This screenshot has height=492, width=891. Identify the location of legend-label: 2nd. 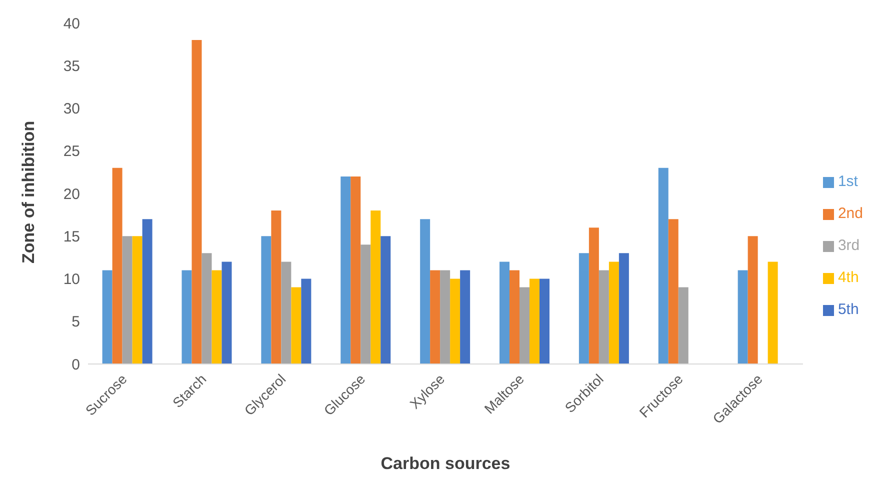
(850, 213).